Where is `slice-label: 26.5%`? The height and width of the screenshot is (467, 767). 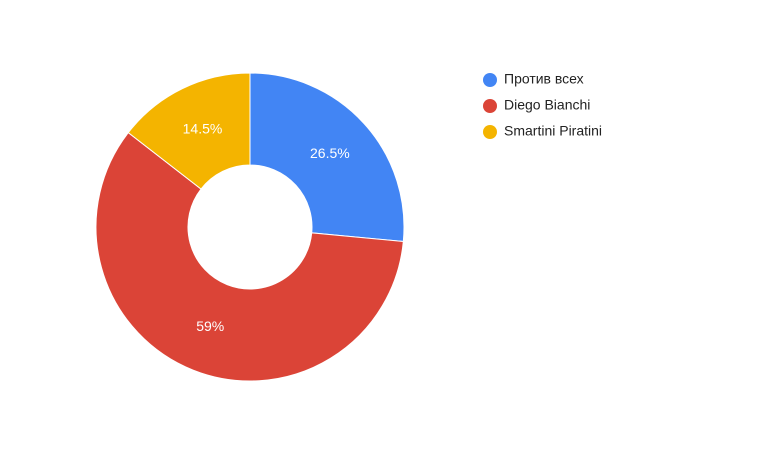 slice-label: 26.5% is located at coordinates (330, 153).